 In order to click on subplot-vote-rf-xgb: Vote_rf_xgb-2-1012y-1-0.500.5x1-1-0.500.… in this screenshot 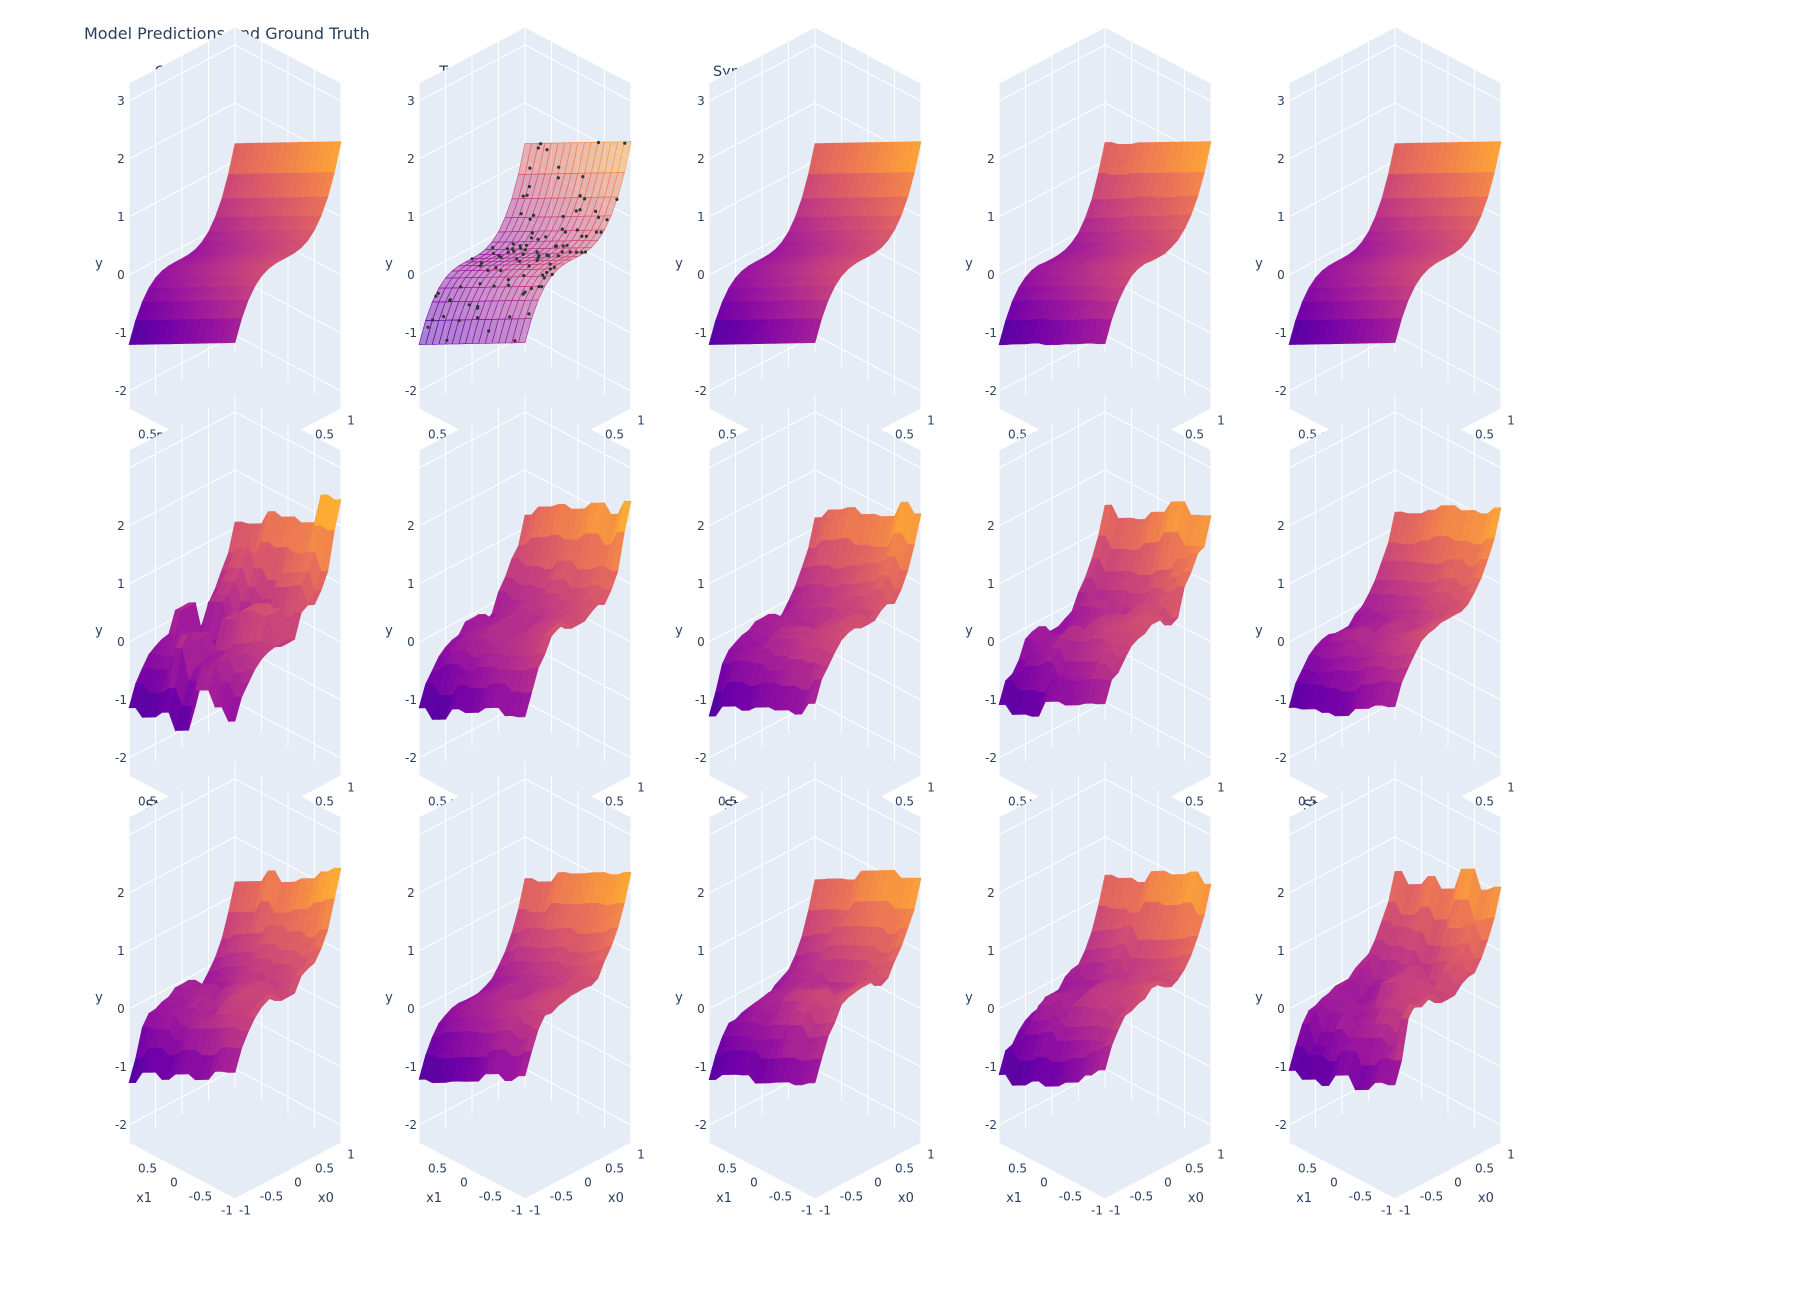, I will do `click(1095, 989)`.